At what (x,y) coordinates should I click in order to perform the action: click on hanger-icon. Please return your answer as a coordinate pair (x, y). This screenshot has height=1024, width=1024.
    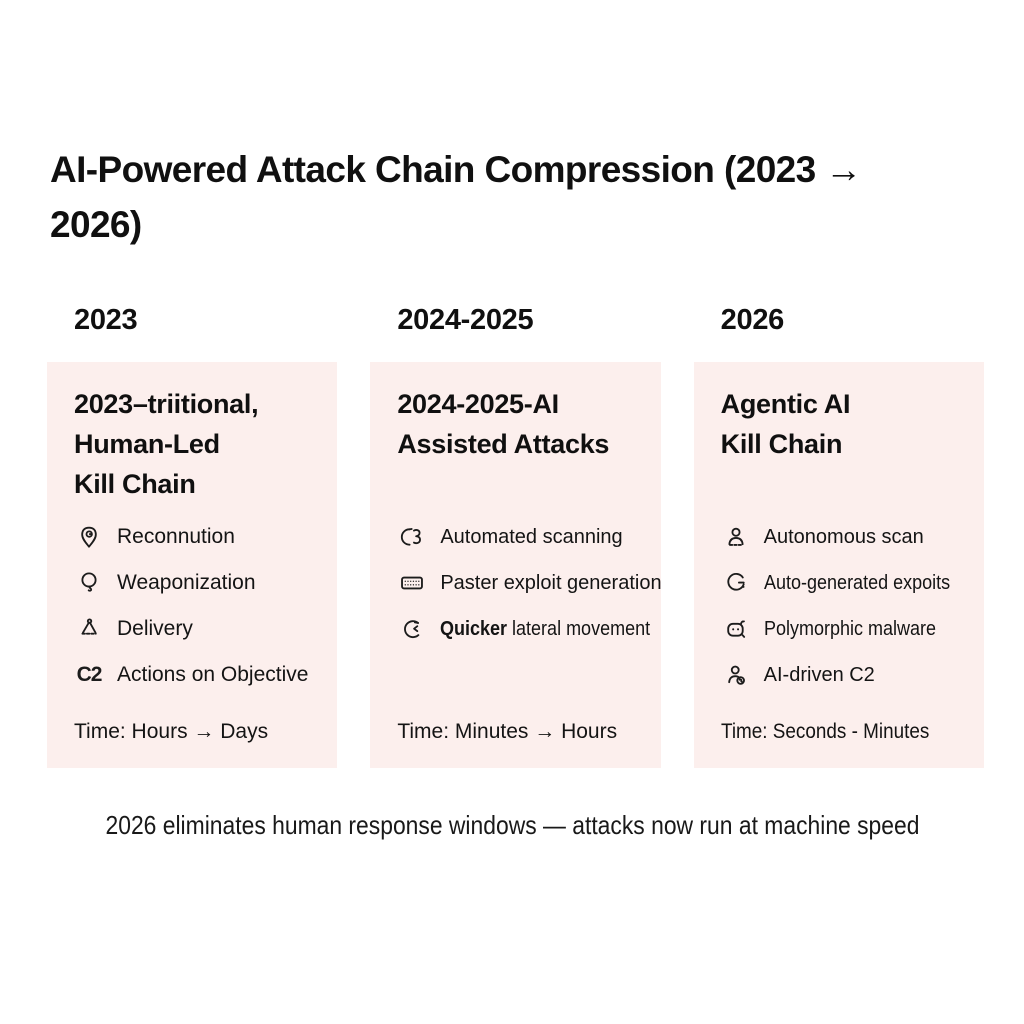
    Looking at the image, I should click on (89, 629).